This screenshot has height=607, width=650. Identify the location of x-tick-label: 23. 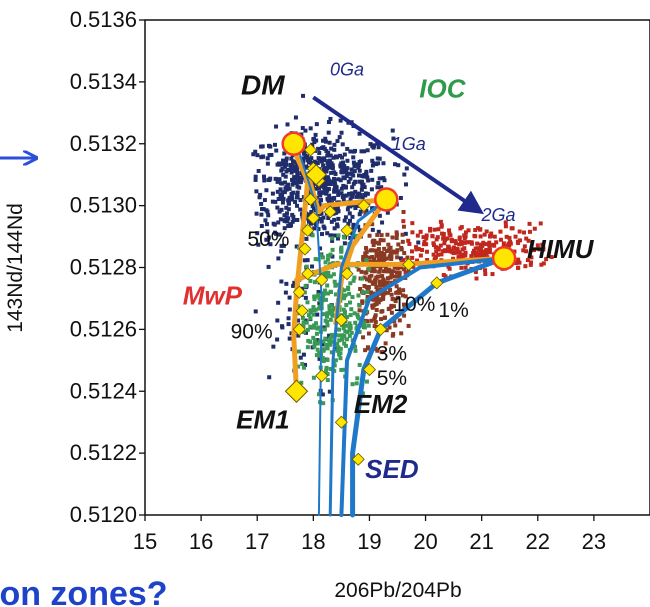
(594, 541).